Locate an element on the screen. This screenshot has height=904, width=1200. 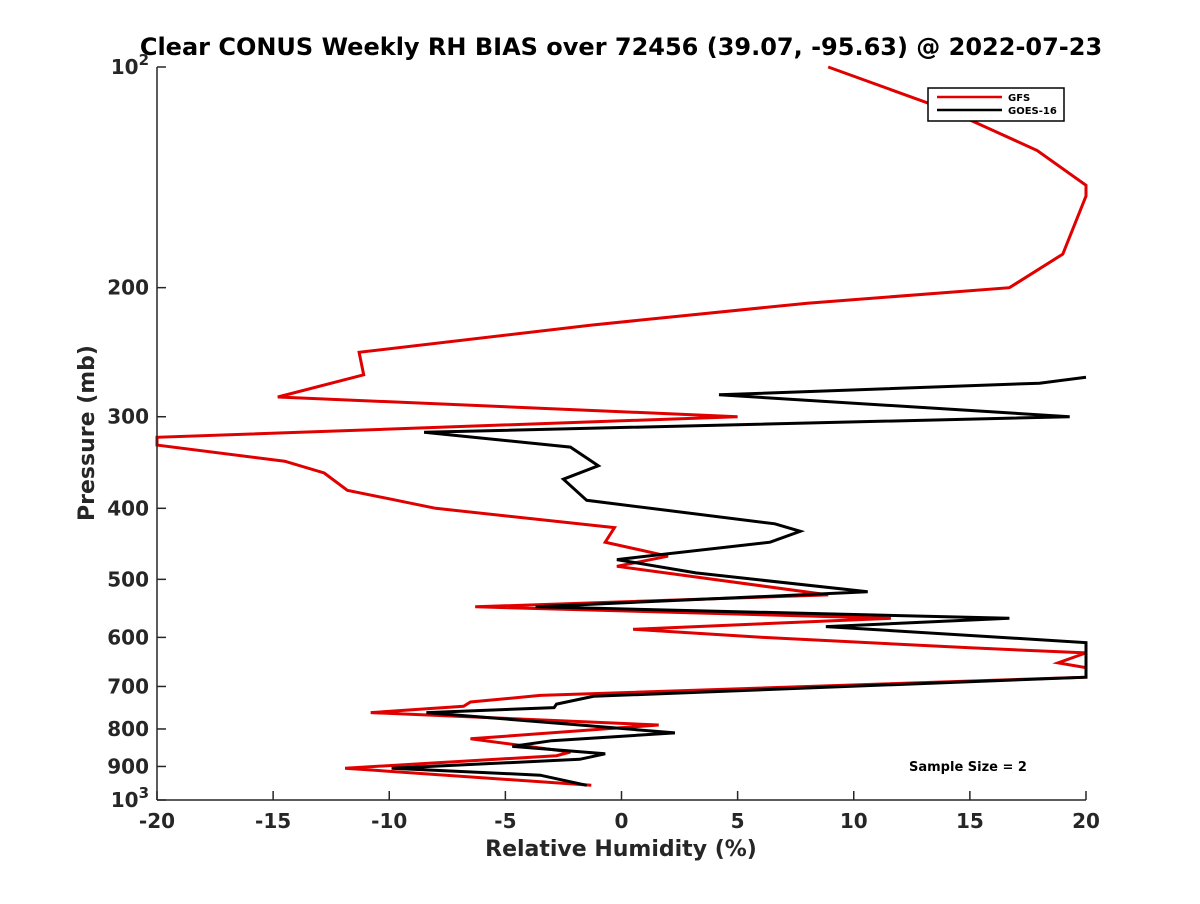
y-tick-label: 700 is located at coordinates (128, 686).